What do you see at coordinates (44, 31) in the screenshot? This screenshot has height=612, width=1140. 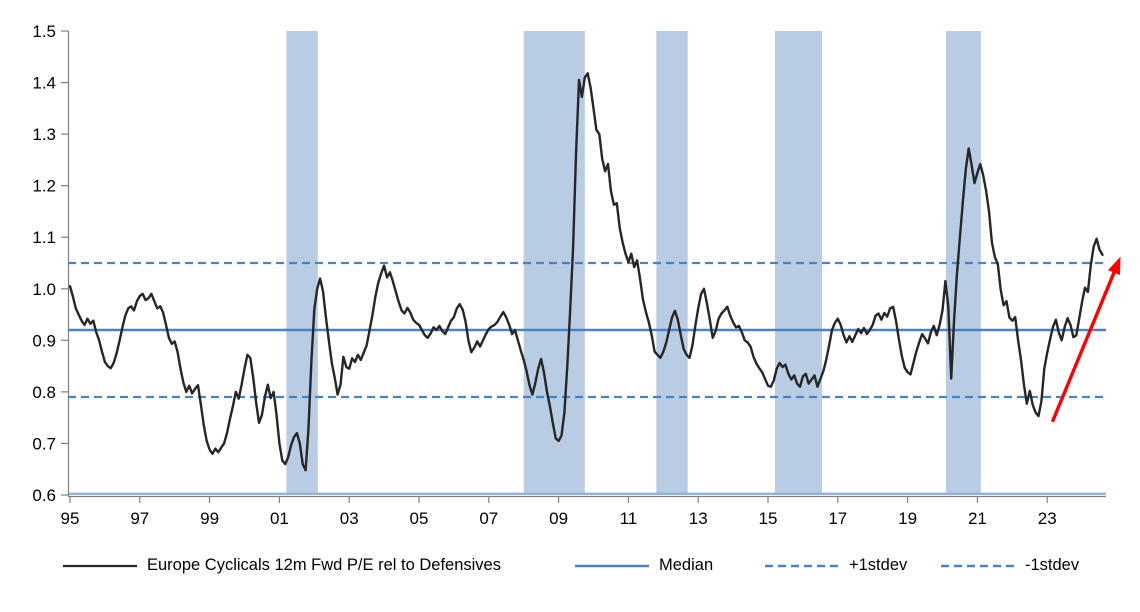 I see `y-tick-label: 1.5` at bounding box center [44, 31].